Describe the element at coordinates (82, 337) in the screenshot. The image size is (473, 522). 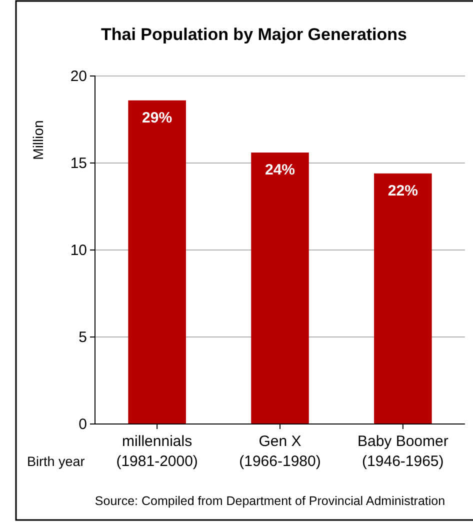
I see `y-tick-label: 5` at that location.